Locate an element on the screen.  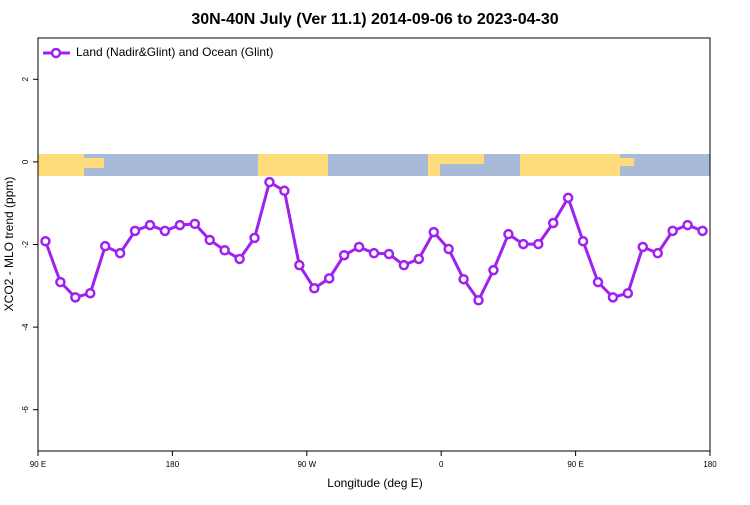
y-tick-label: -4 is located at coordinates (25, 327).